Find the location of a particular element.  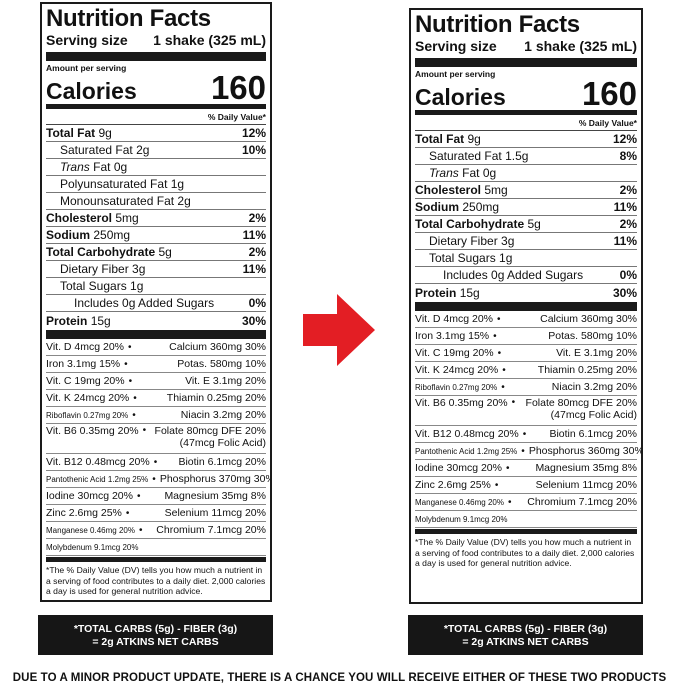

vitamin-row: Iron 3.1mg 15% • Potas. 580mg 10% is located at coordinates (526, 336).